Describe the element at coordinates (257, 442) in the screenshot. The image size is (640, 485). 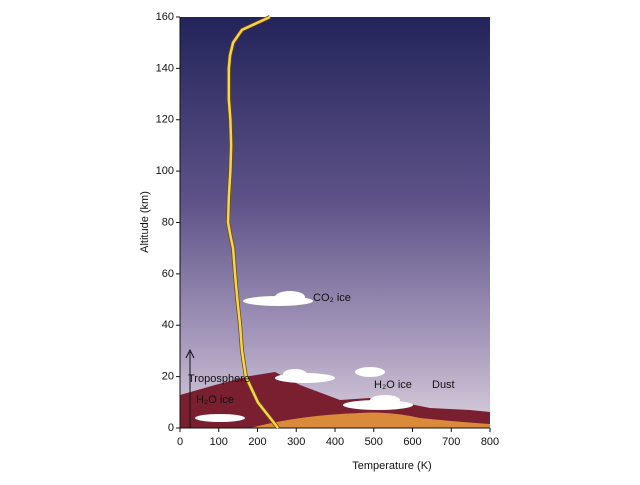
I see `x-tick-label: 200` at that location.